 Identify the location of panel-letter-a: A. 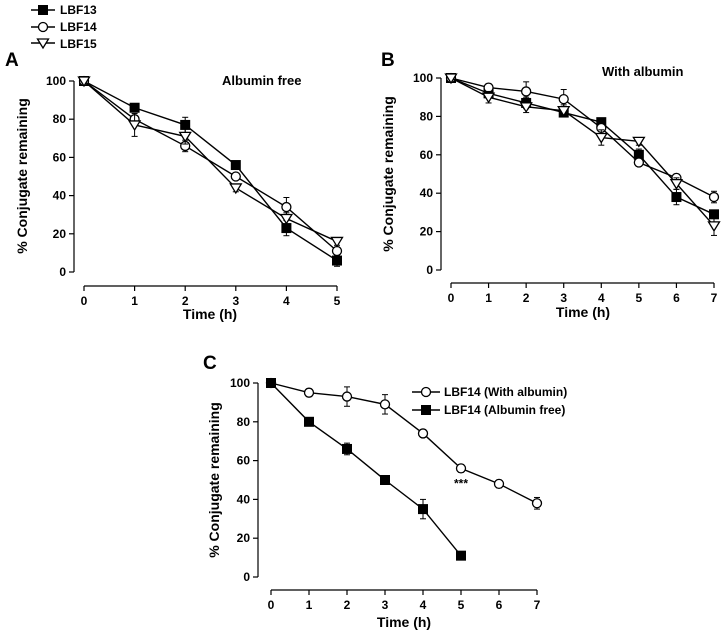
(12, 60).